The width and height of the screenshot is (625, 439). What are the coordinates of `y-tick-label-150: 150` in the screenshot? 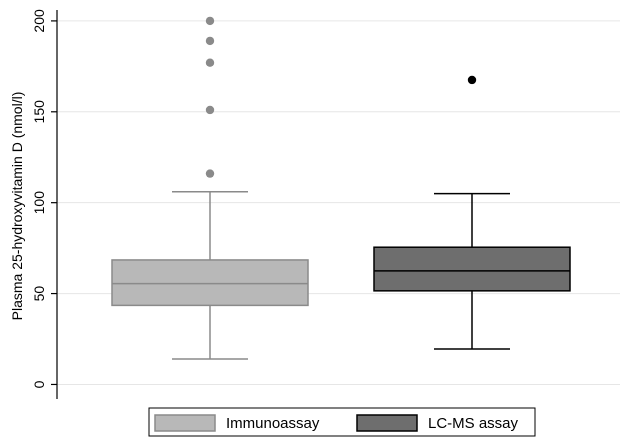 It's located at (39, 112).